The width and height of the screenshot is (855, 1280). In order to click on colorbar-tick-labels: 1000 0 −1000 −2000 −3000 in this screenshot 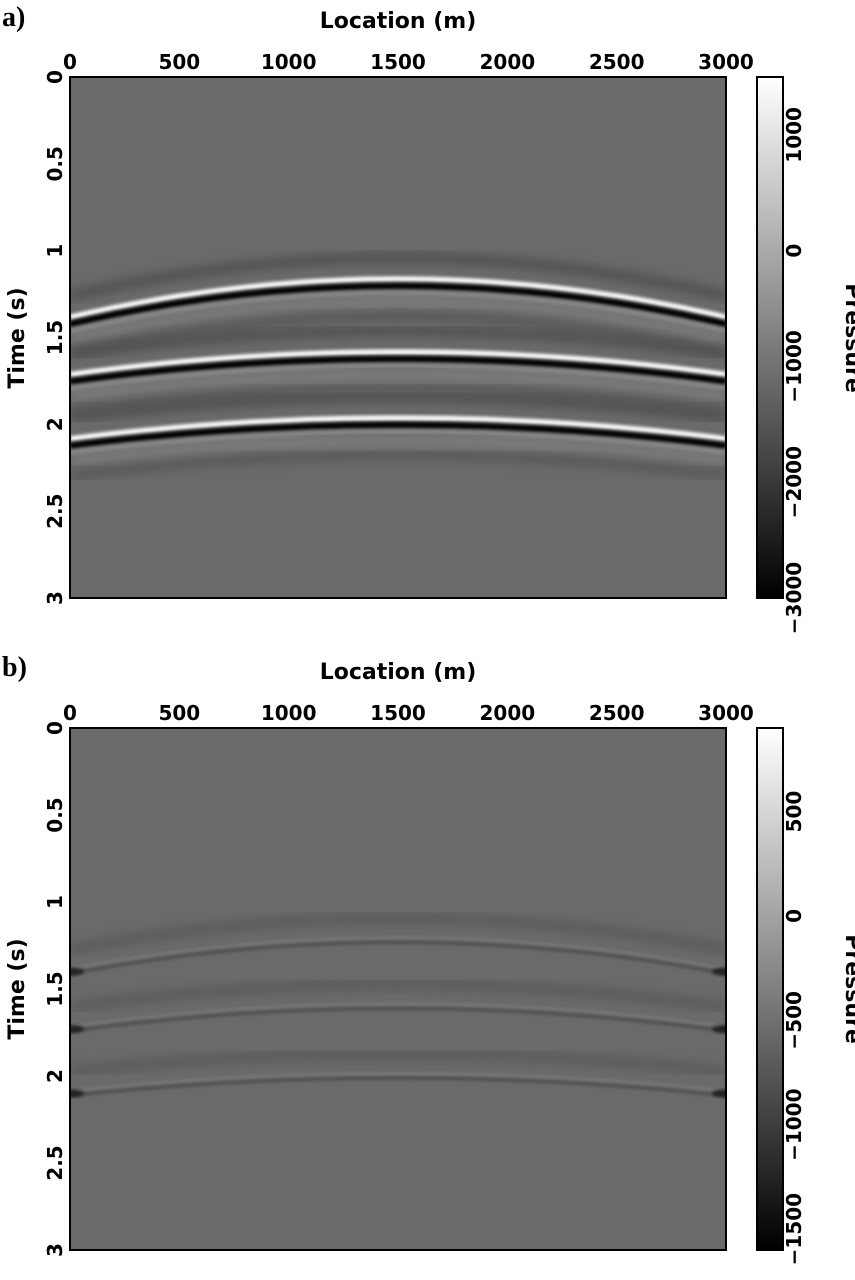, I will do `click(794, 370)`.